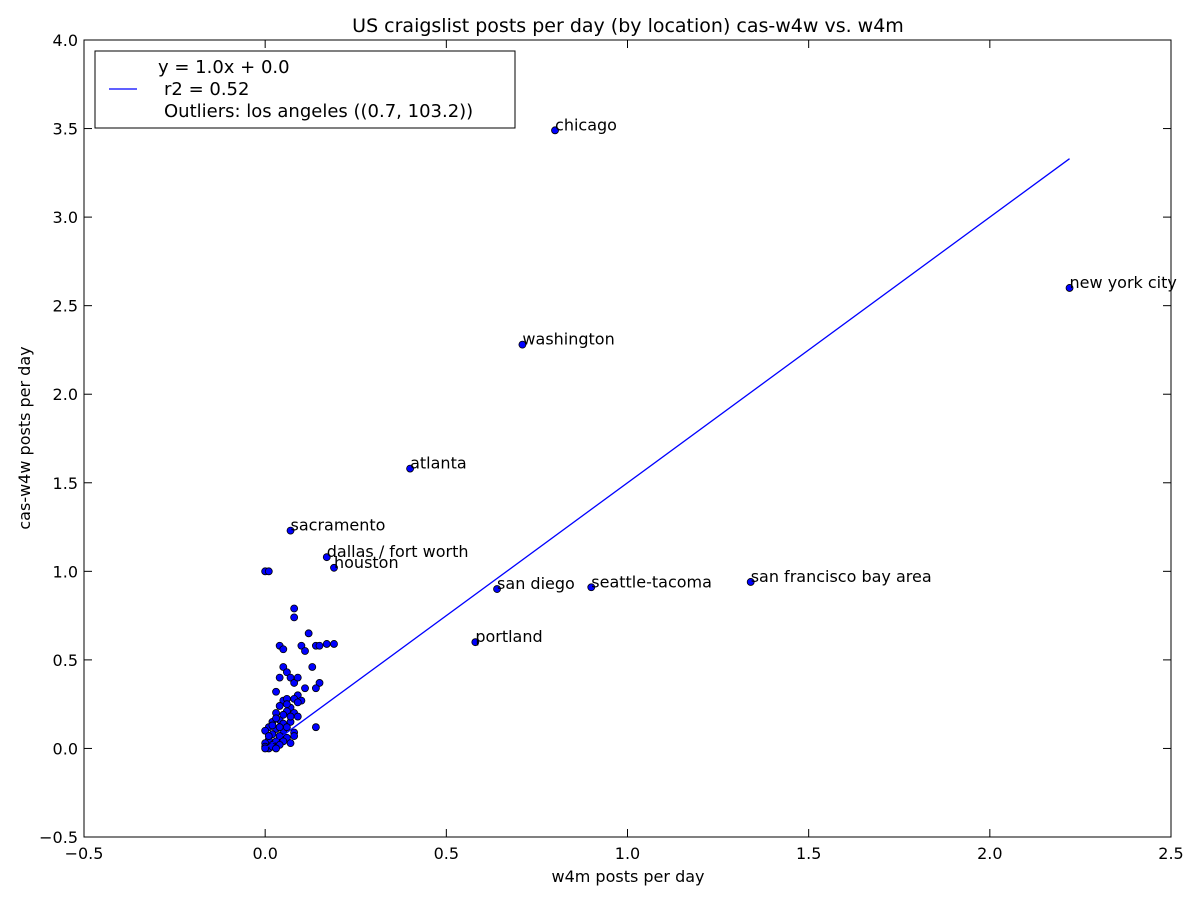 The height and width of the screenshot is (904, 1200). Describe the element at coordinates (65, 217) in the screenshot. I see `y-tick-label: 3.0` at that location.